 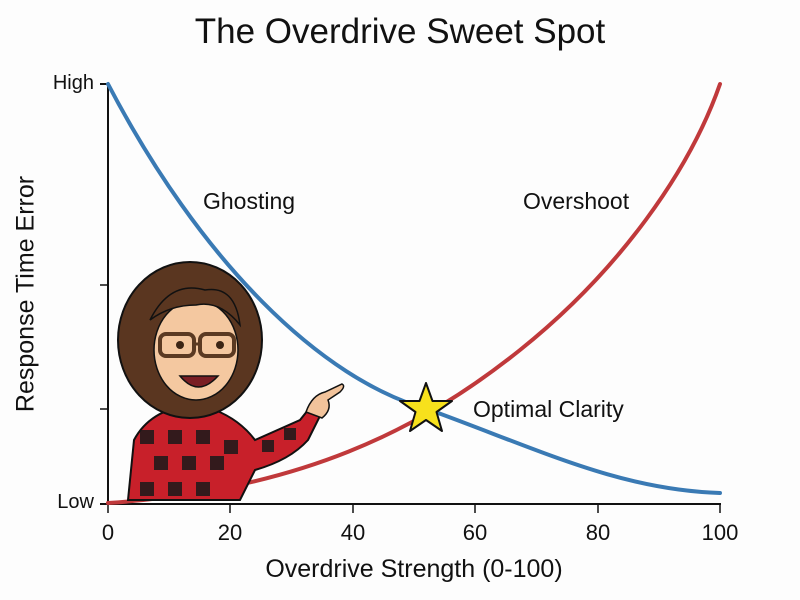 I want to click on overshoot-label: Overshoot, so click(x=576, y=201).